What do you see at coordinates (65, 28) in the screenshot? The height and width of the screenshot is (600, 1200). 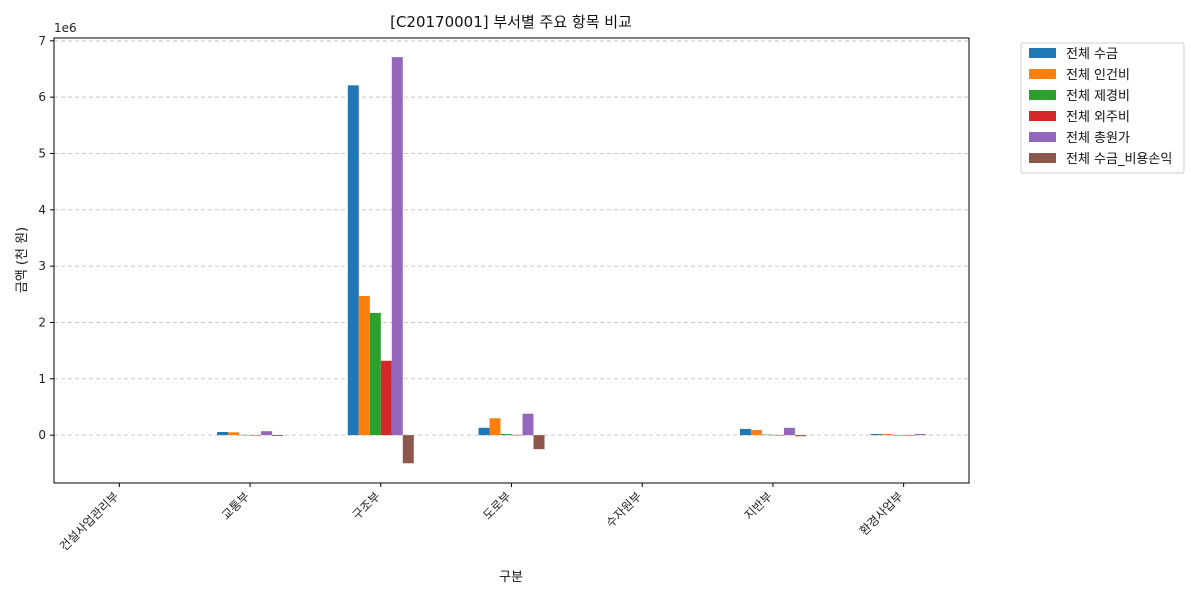 I see `y-offset-label: 1e6` at bounding box center [65, 28].